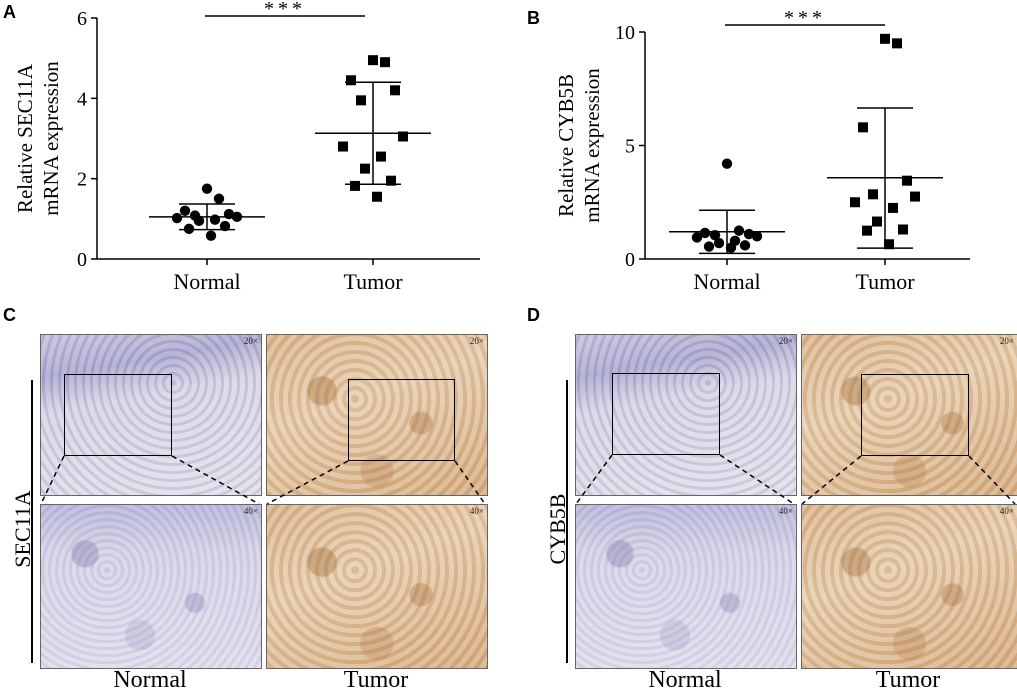 This screenshot has height=695, width=1017. Describe the element at coordinates (82, 99) in the screenshot. I see `y-tick-label: 4` at that location.